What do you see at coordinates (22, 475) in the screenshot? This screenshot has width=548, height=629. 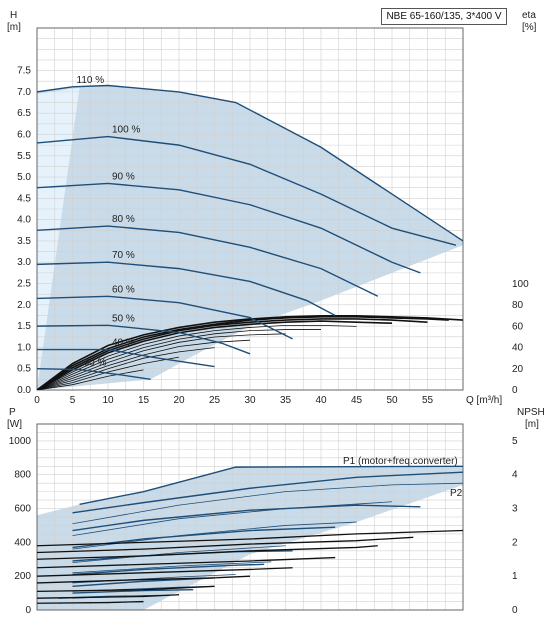 I see `p-tick-label: 800` at bounding box center [22, 475].